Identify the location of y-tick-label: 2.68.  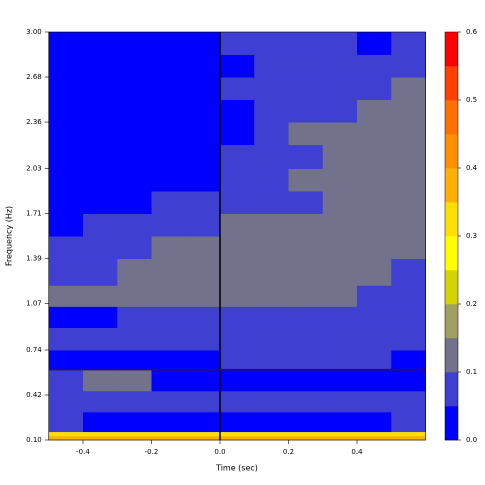
(34, 77).